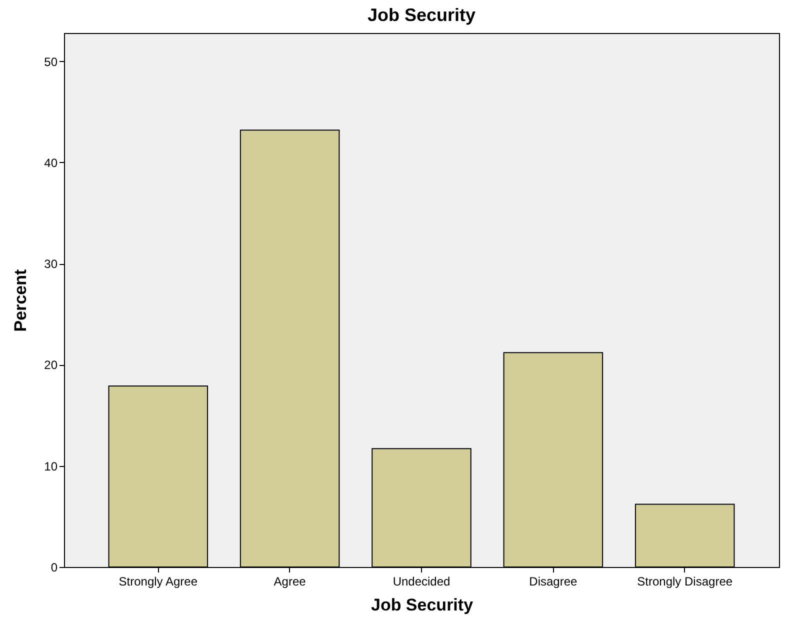 Image resolution: width=787 pixels, height=626 pixels. What do you see at coordinates (51, 466) in the screenshot?
I see `y-tick-label: 10` at bounding box center [51, 466].